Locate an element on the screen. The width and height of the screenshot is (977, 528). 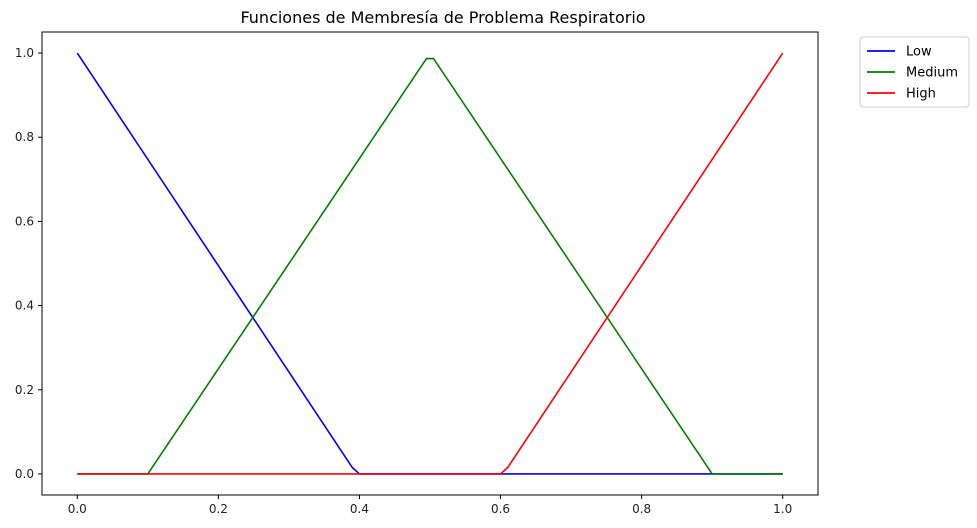
x-tick-label: 1.0 is located at coordinates (782, 509).